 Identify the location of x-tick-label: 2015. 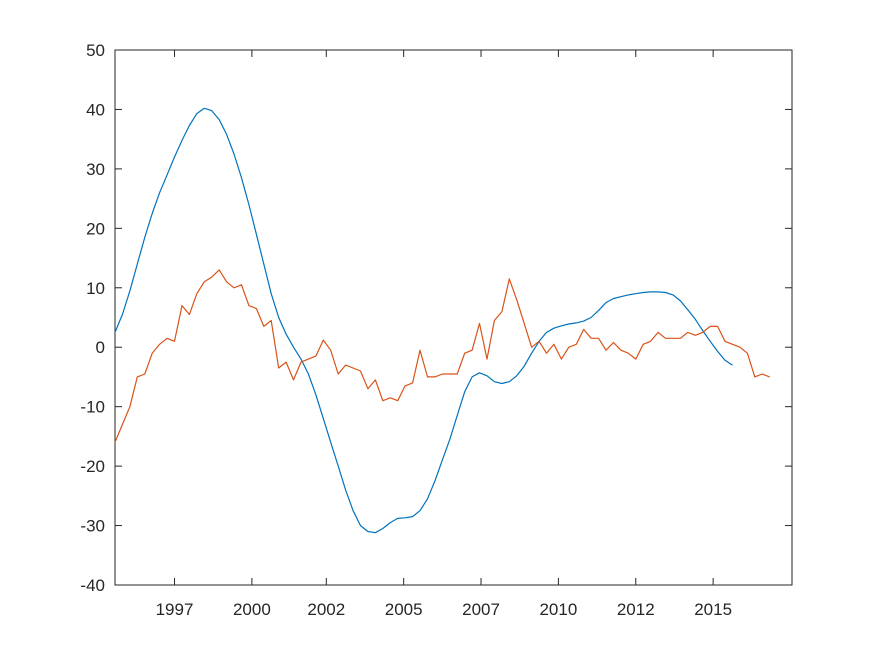
(713, 609).